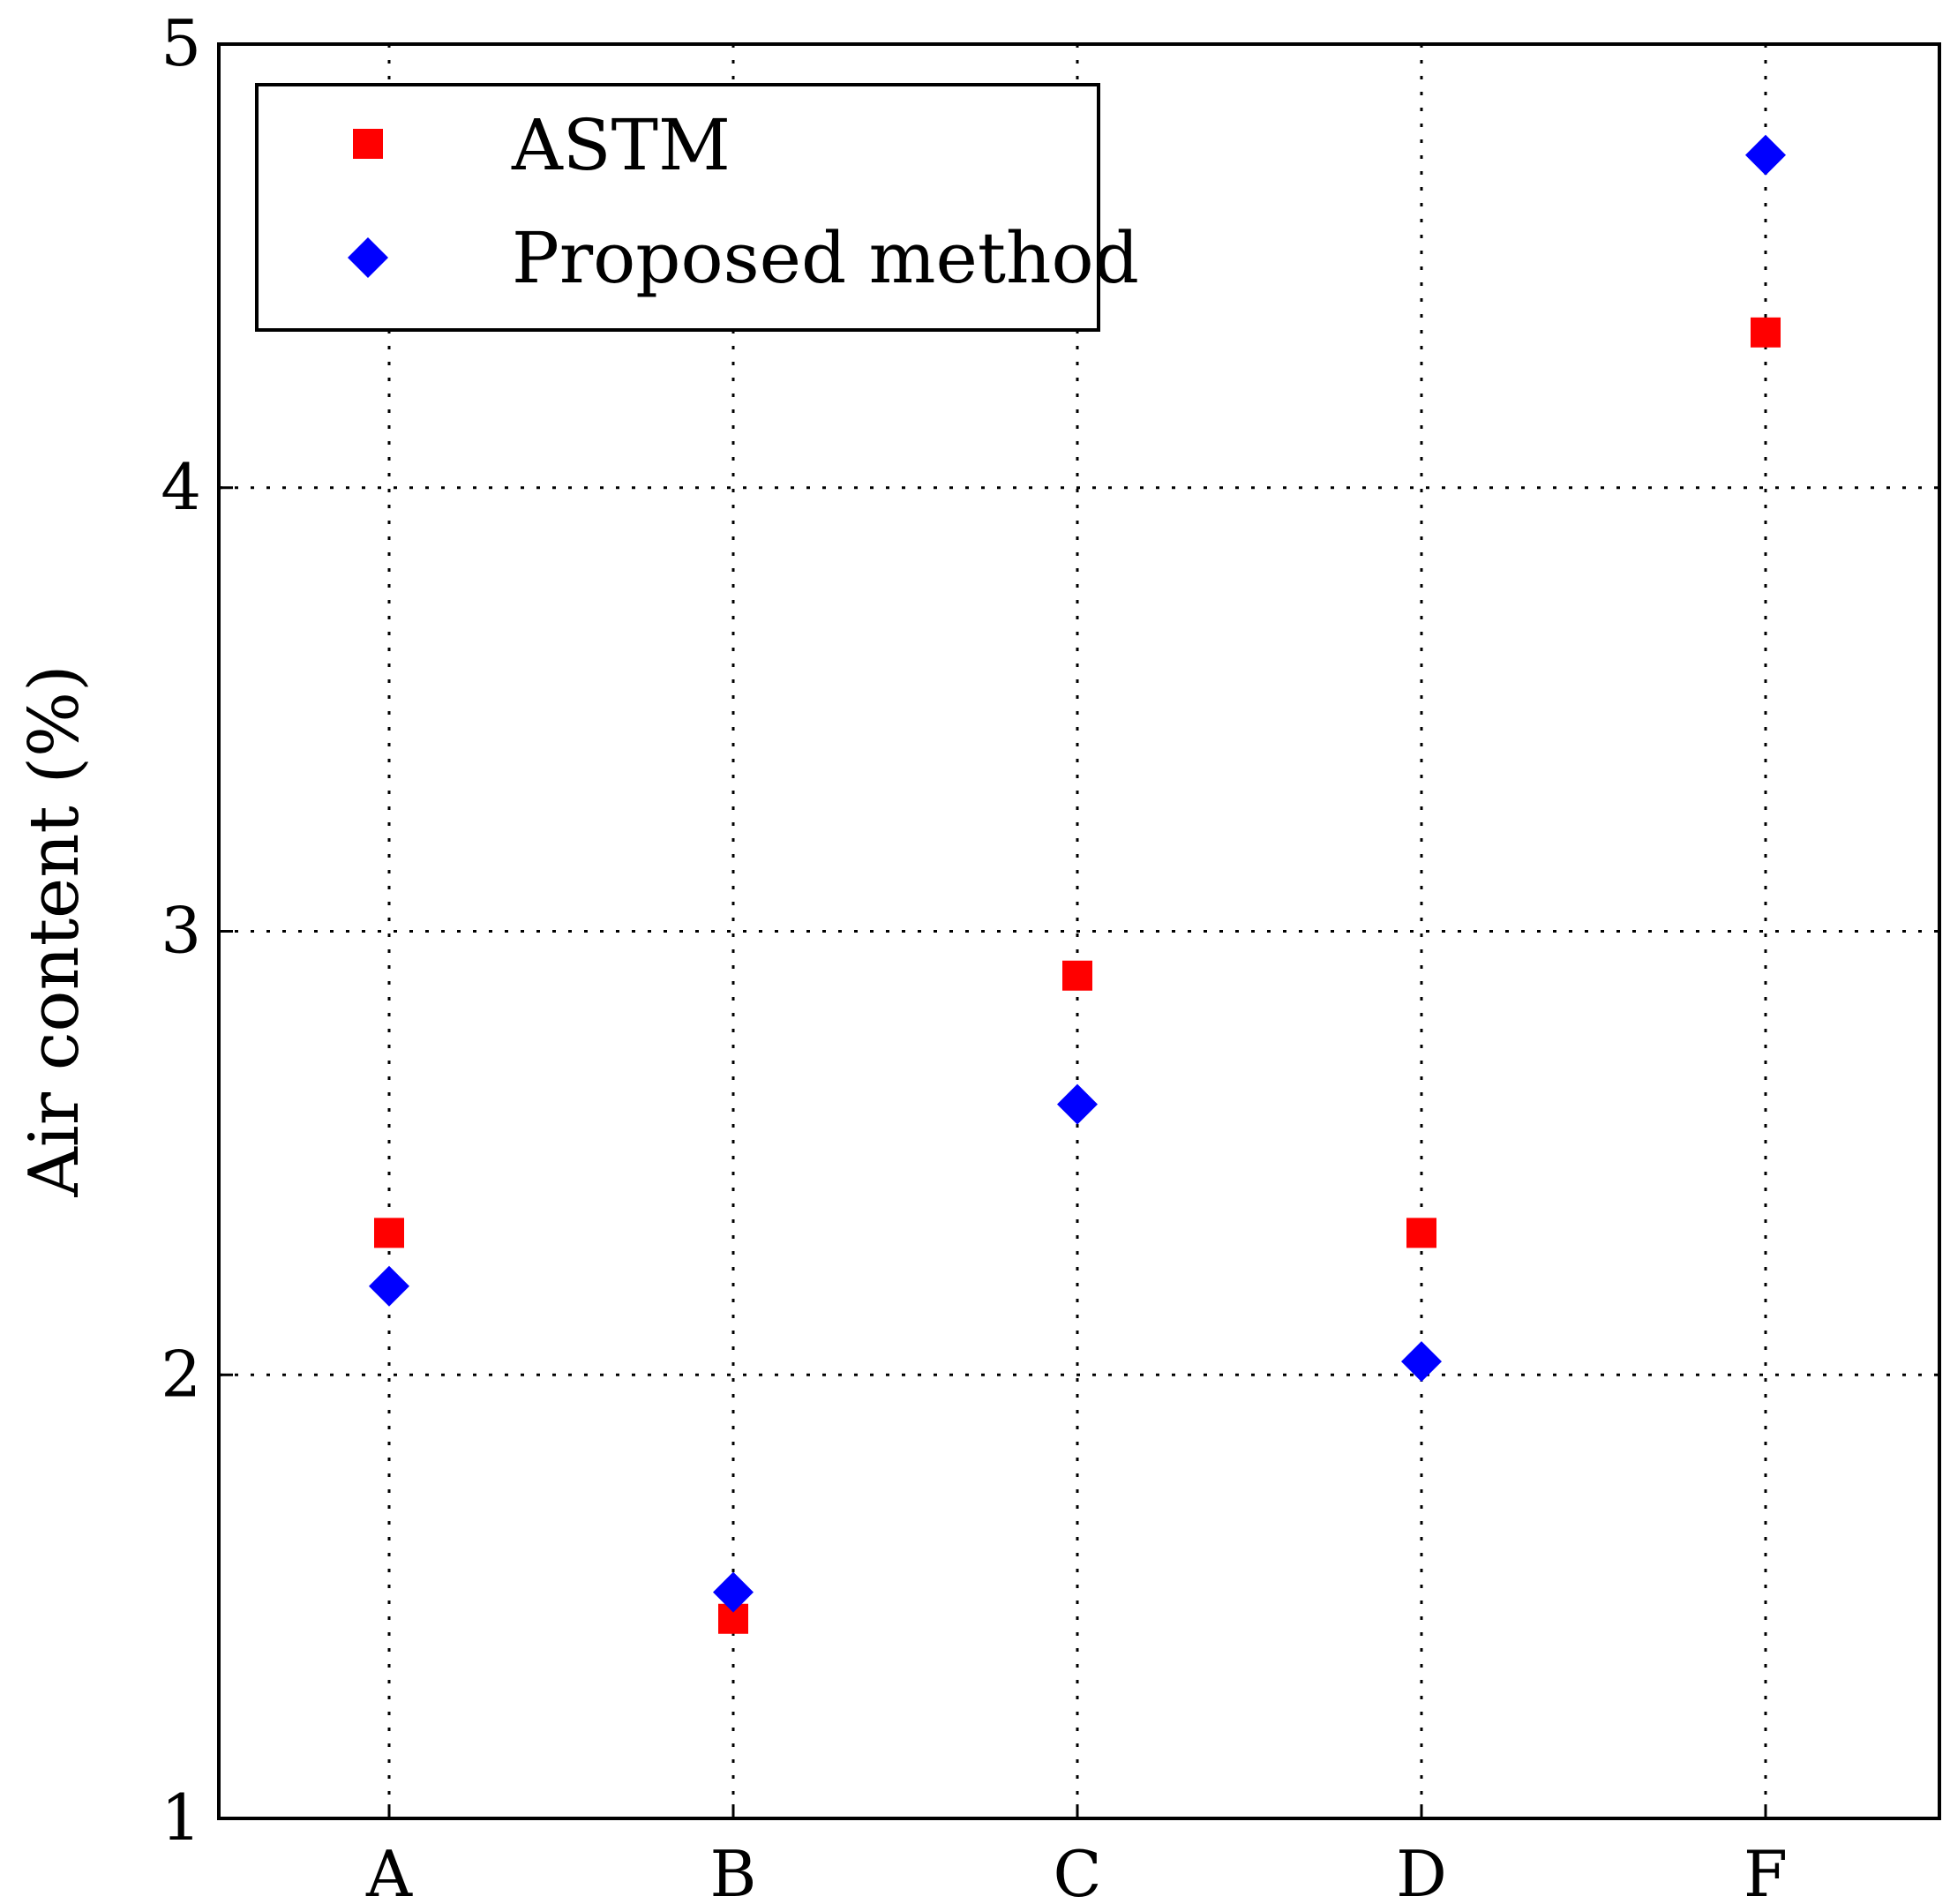 Image resolution: width=1950 pixels, height=1904 pixels. Describe the element at coordinates (1077, 1870) in the screenshot. I see `x-tick-label: C` at that location.